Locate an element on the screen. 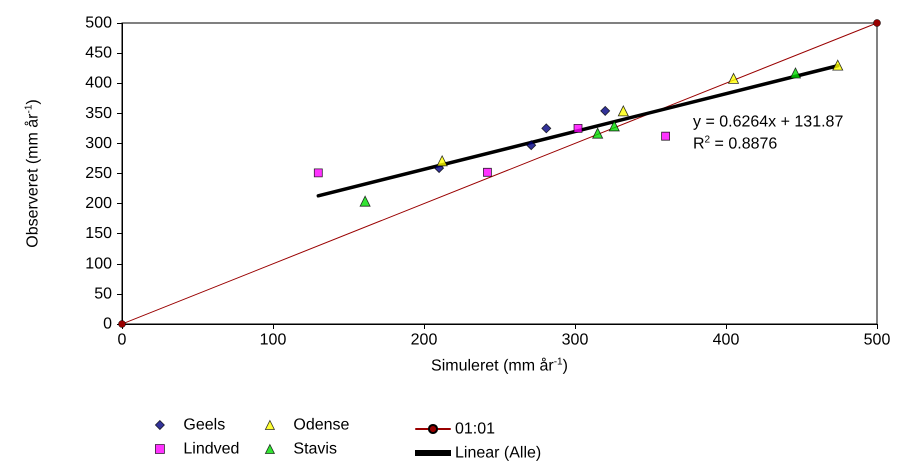 The width and height of the screenshot is (898, 466). legend-label: Stavis is located at coordinates (315, 449).